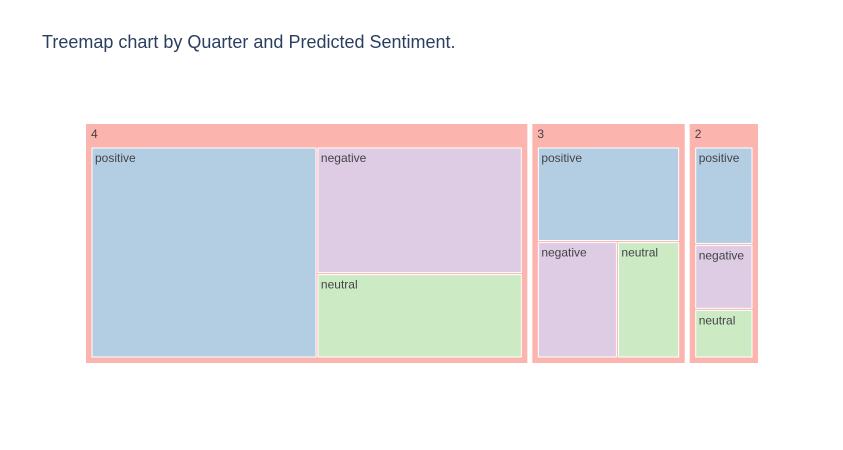  I want to click on tile-label-2-positive: positive, so click(719, 158).